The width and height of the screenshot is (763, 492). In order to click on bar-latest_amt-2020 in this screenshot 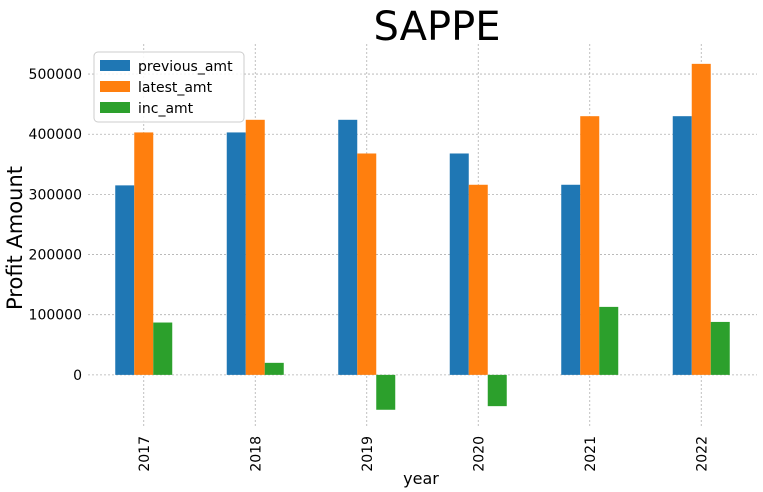, I will do `click(478, 279)`.